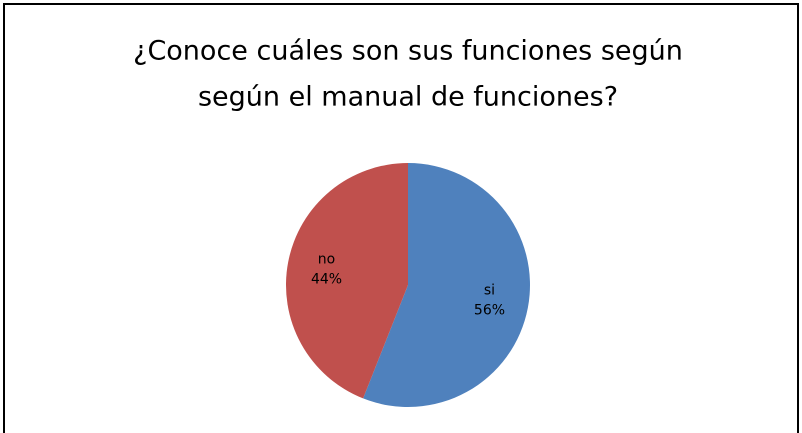 This screenshot has width=802, height=433. What do you see at coordinates (326, 259) in the screenshot?
I see `slice-label: no` at bounding box center [326, 259].